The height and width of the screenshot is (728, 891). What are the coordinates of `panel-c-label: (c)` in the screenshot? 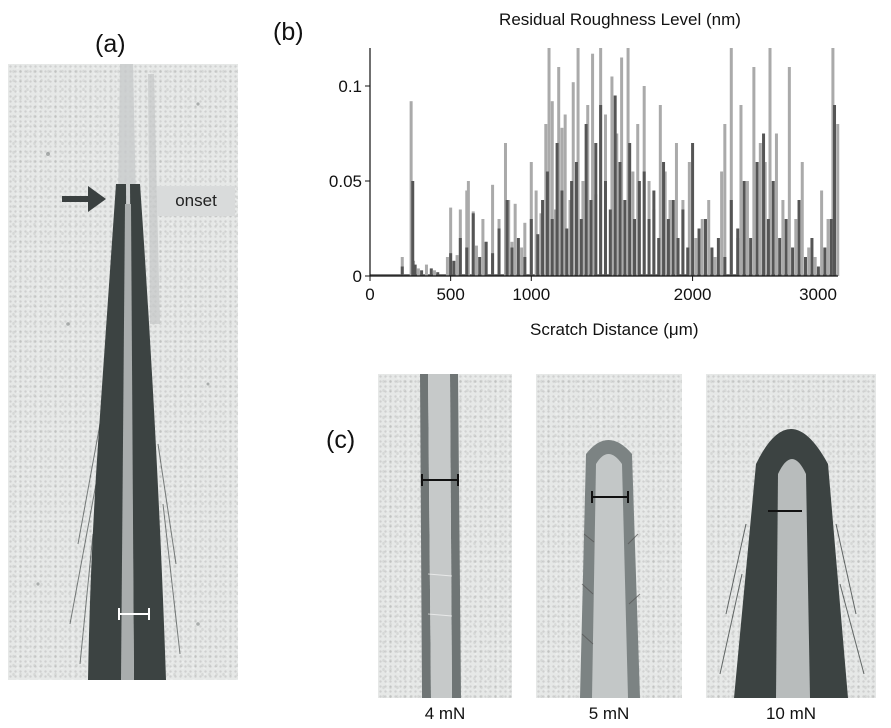 It's located at (341, 440).